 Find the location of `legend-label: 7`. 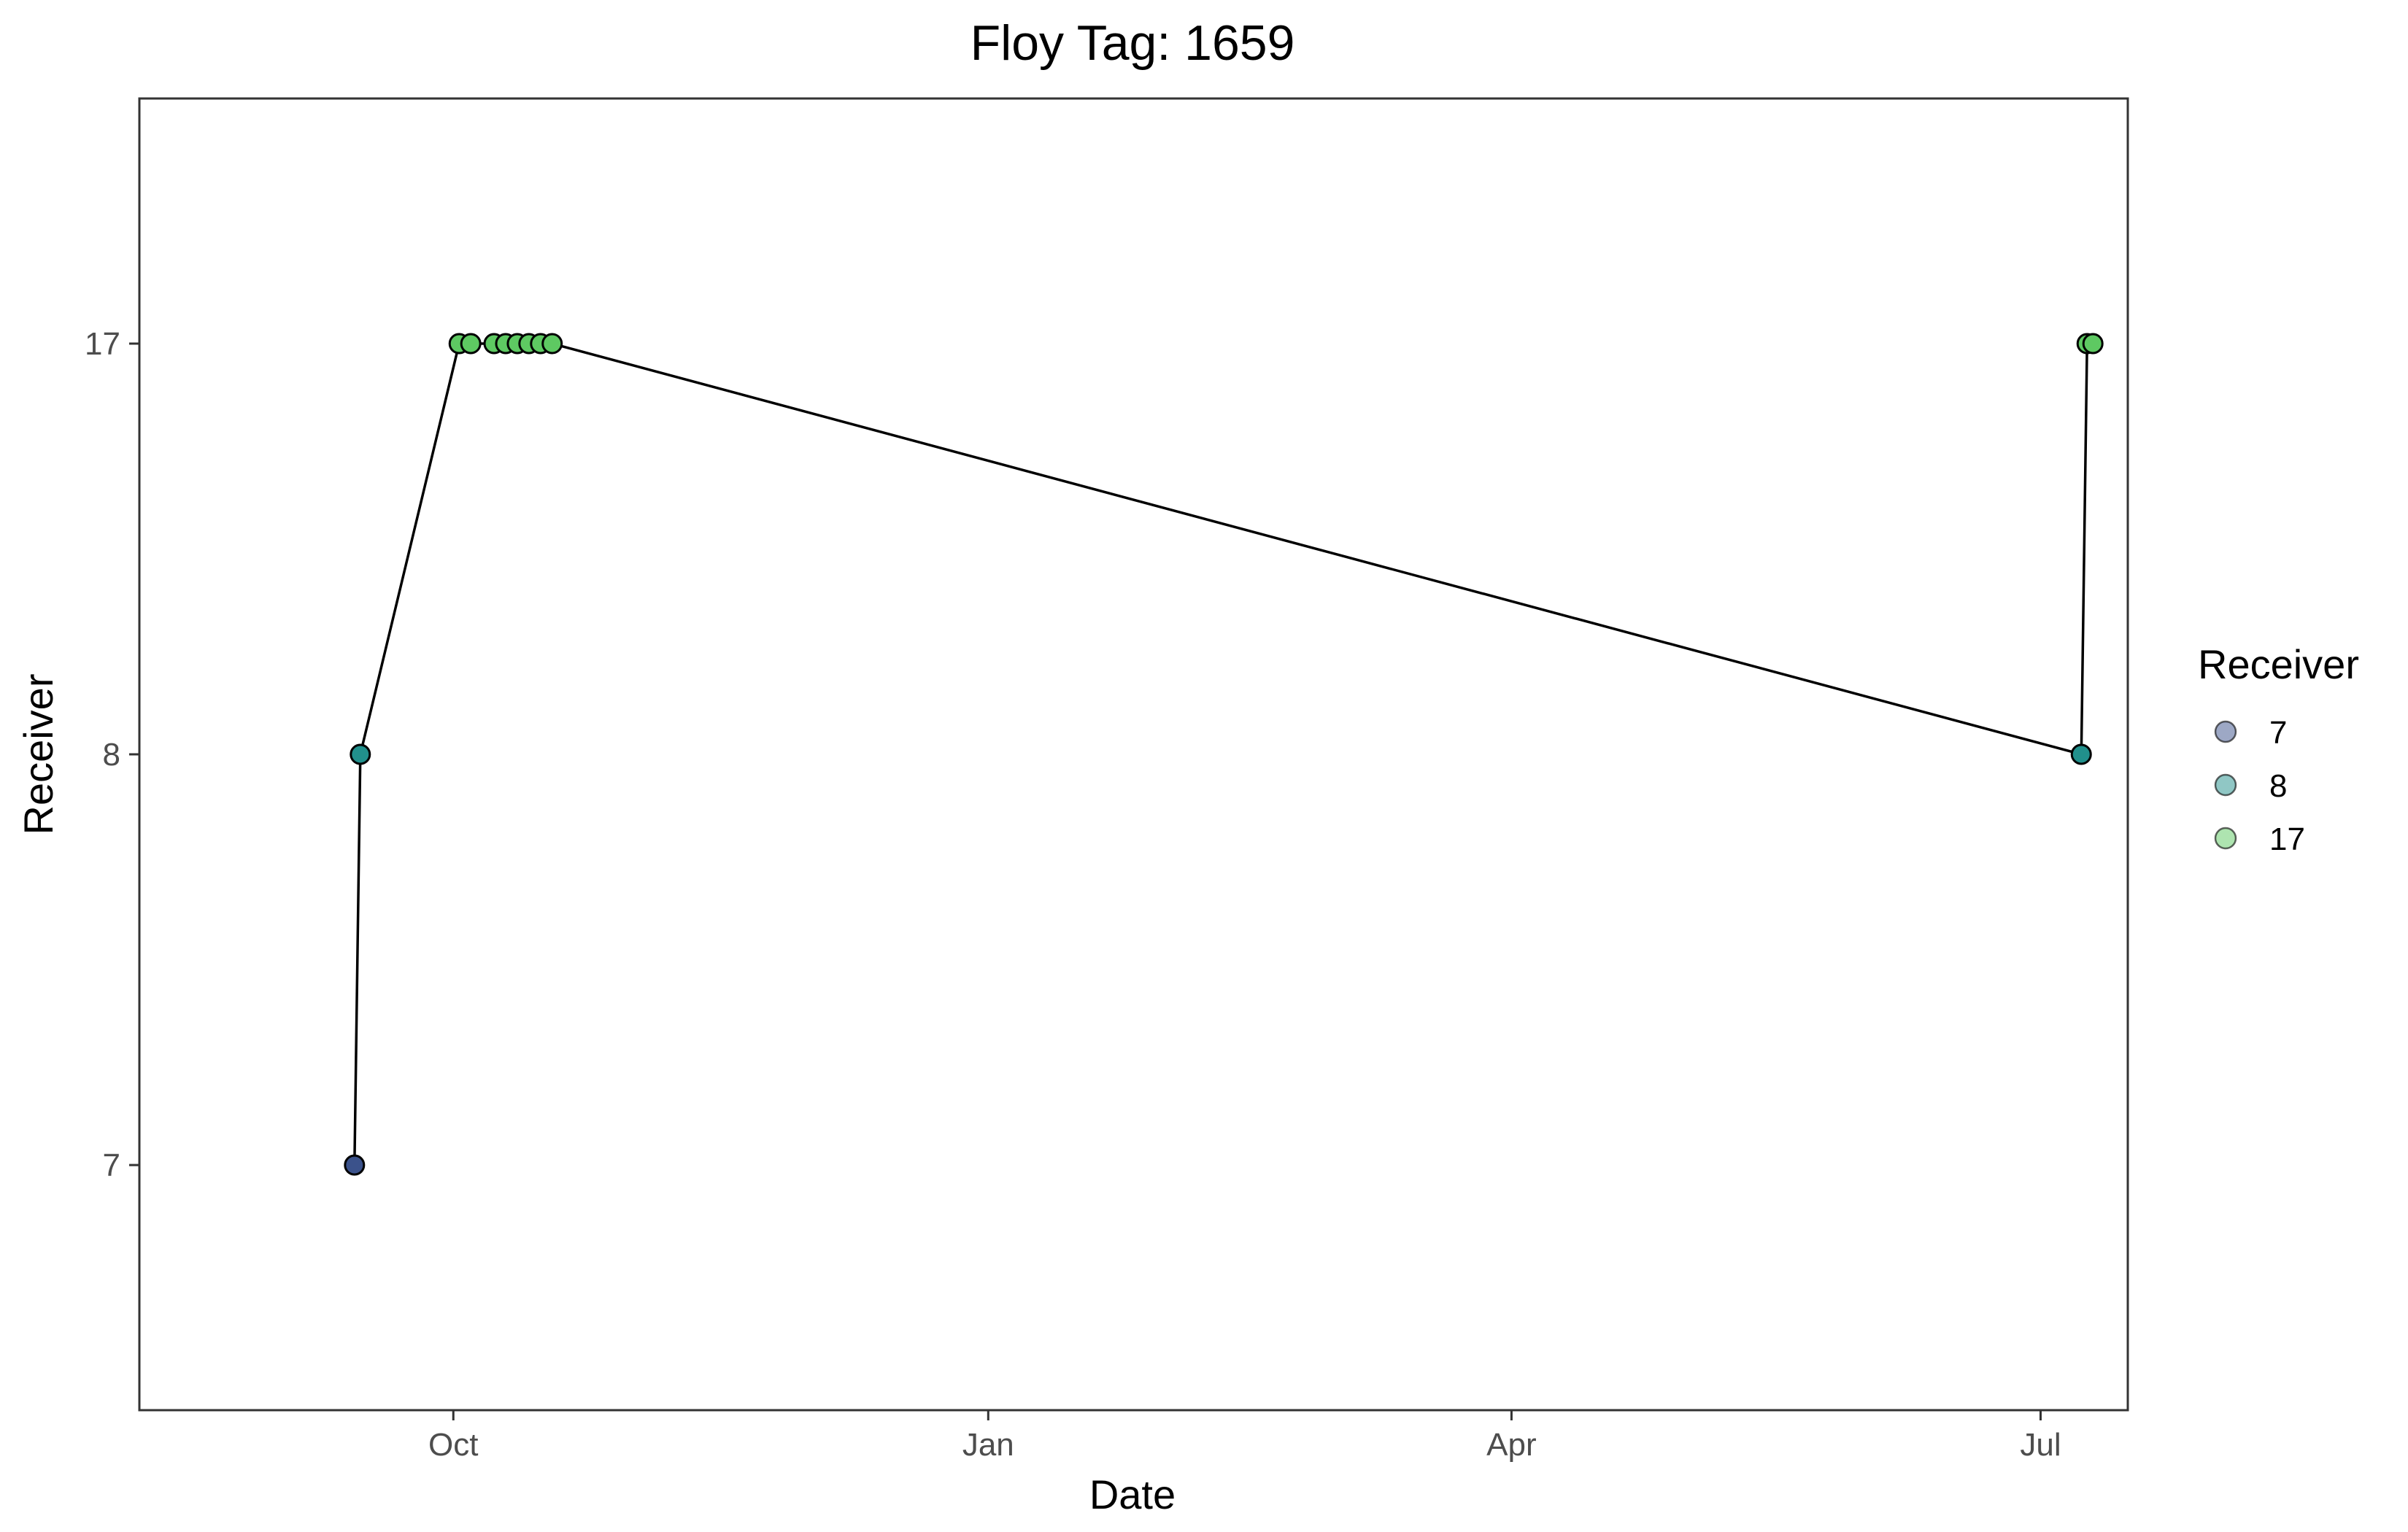

legend-label: 7 is located at coordinates (2278, 733).